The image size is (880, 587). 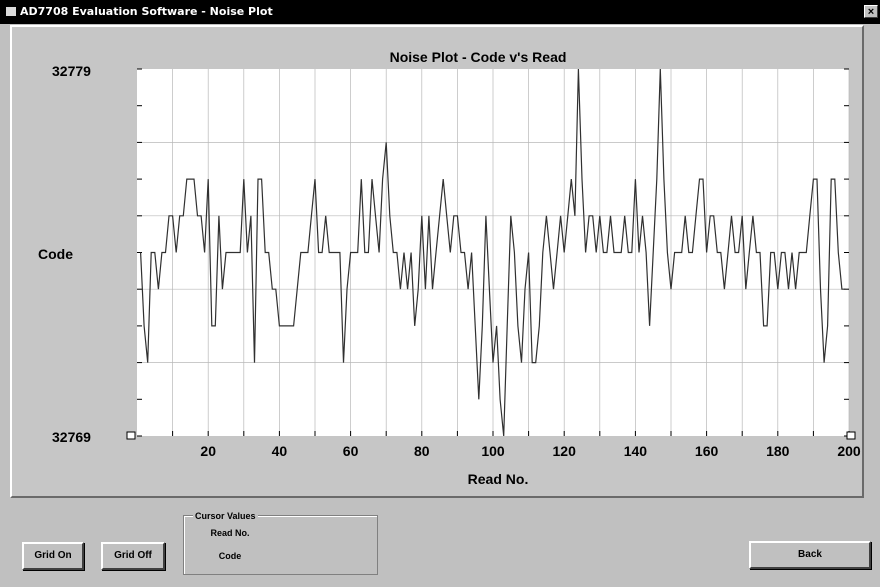 I want to click on grid-off-button: Grid Off, so click(x=133, y=556).